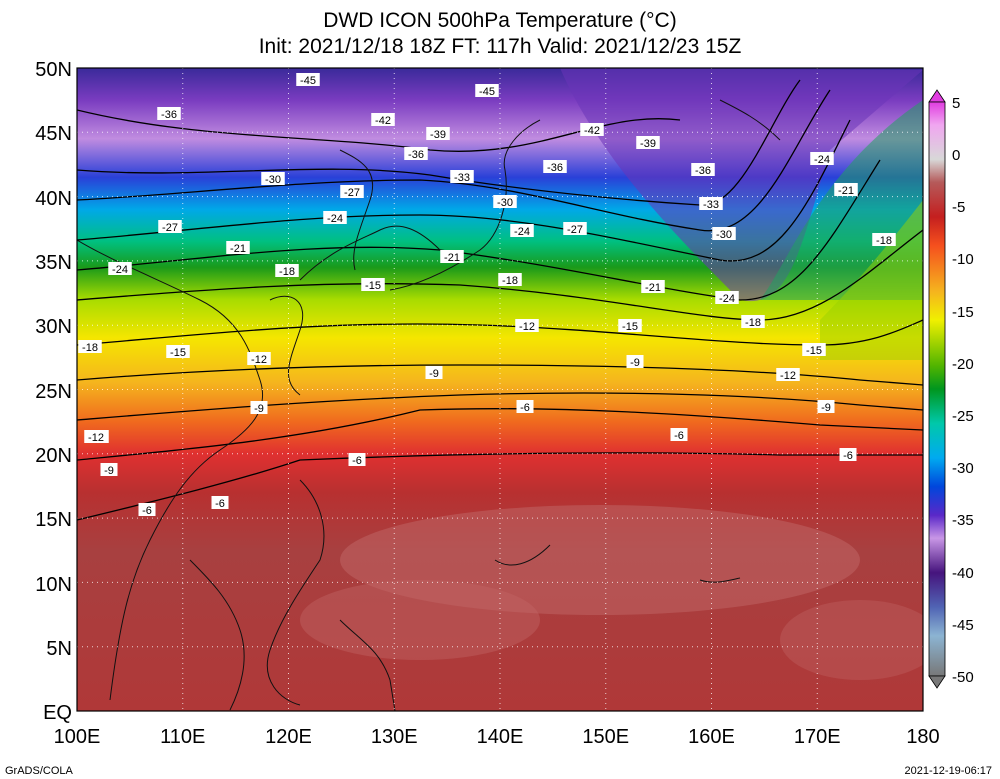 The height and width of the screenshot is (779, 1000). I want to click on timestamp-text: 2021-12-19-06:17, so click(948, 771).